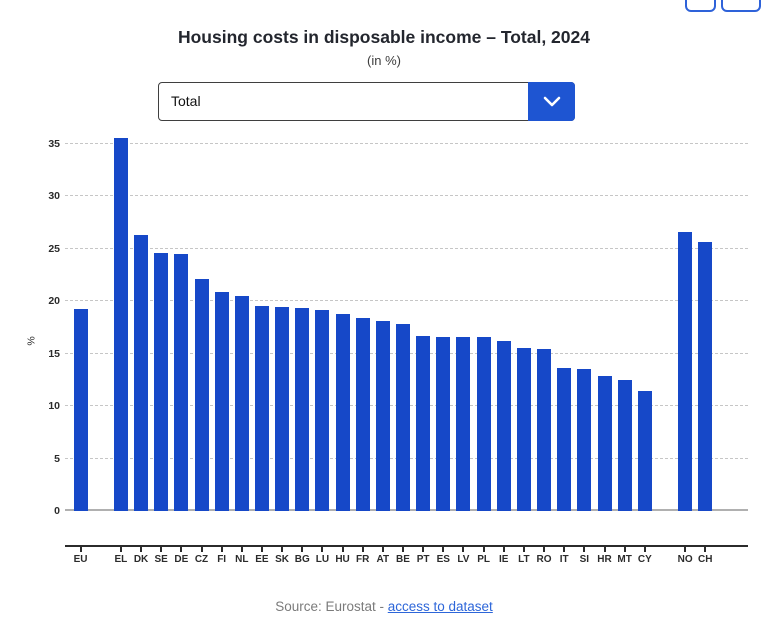  Describe the element at coordinates (564, 549) in the screenshot. I see `x-tick-IT` at that location.